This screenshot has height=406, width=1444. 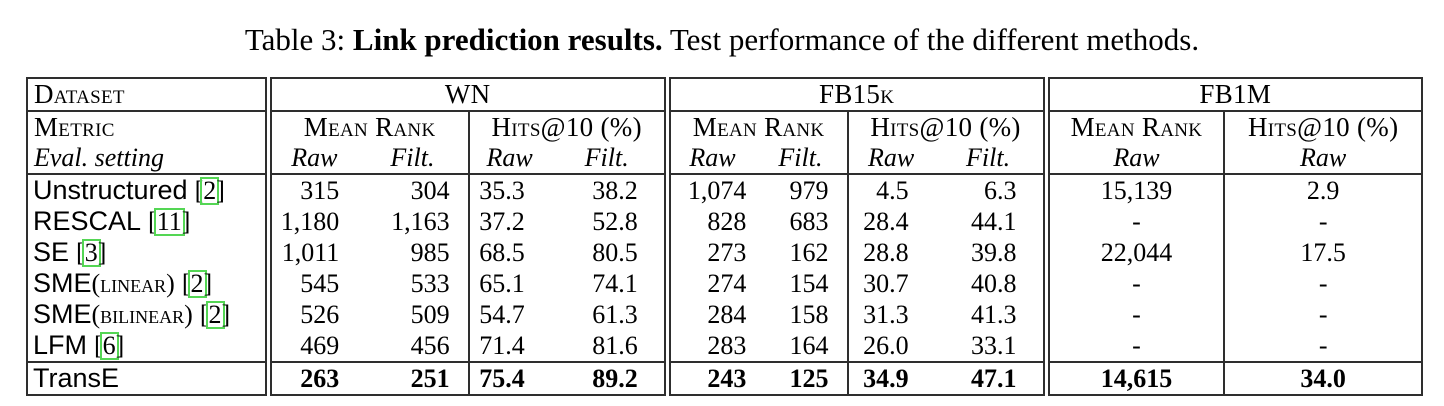 What do you see at coordinates (74, 127) in the screenshot?
I see `metric-label: Metric` at bounding box center [74, 127].